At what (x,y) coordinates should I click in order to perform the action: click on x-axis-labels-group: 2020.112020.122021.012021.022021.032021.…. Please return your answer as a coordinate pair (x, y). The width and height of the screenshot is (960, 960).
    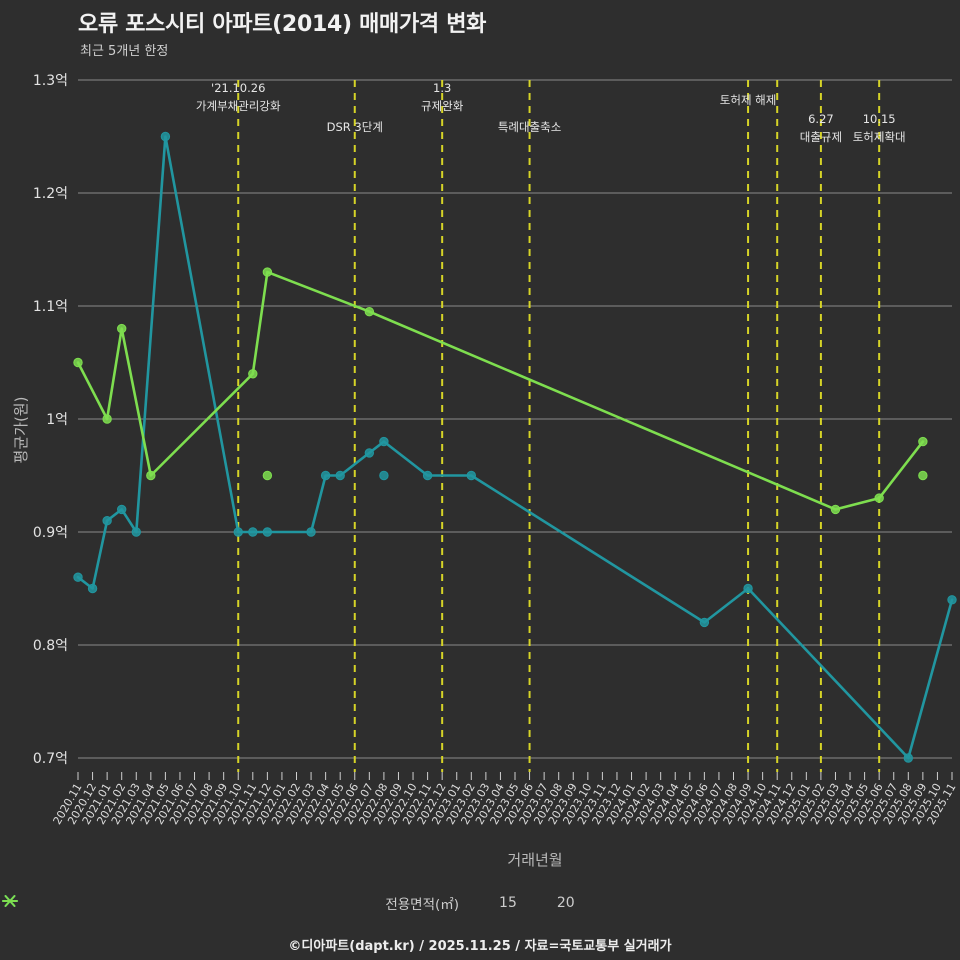
    Looking at the image, I should click on (505, 804).